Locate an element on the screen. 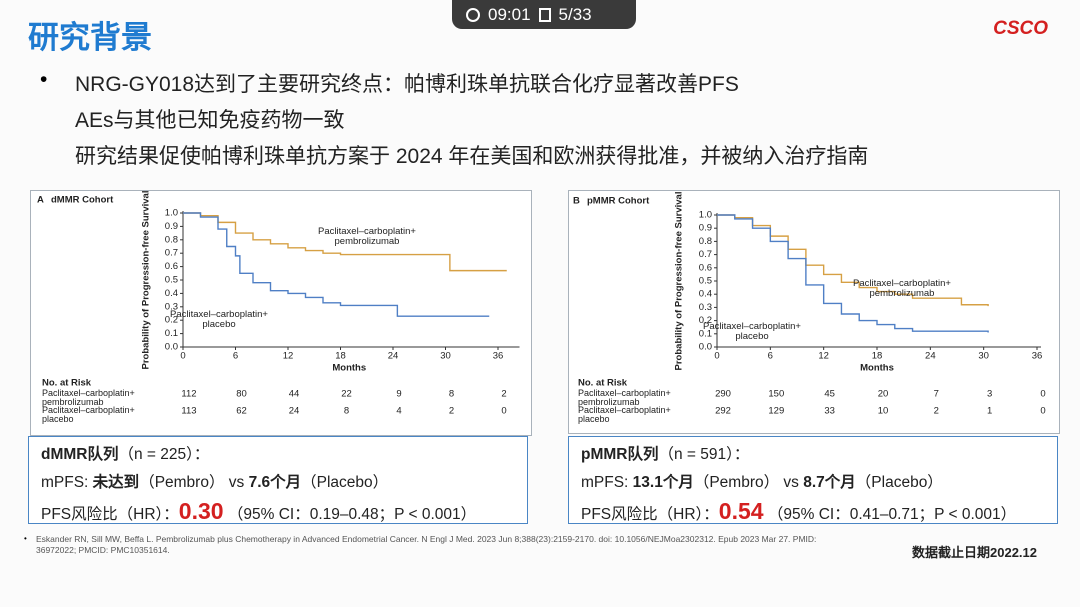  label: PFS风险比（HR）： is located at coordinates (110, 514).